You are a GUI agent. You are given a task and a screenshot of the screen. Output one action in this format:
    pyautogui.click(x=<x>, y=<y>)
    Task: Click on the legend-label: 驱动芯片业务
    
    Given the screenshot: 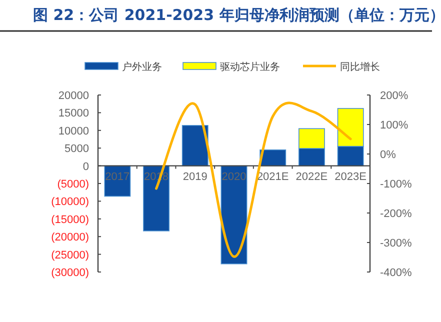 What is the action you would take?
    pyautogui.click(x=250, y=67)
    